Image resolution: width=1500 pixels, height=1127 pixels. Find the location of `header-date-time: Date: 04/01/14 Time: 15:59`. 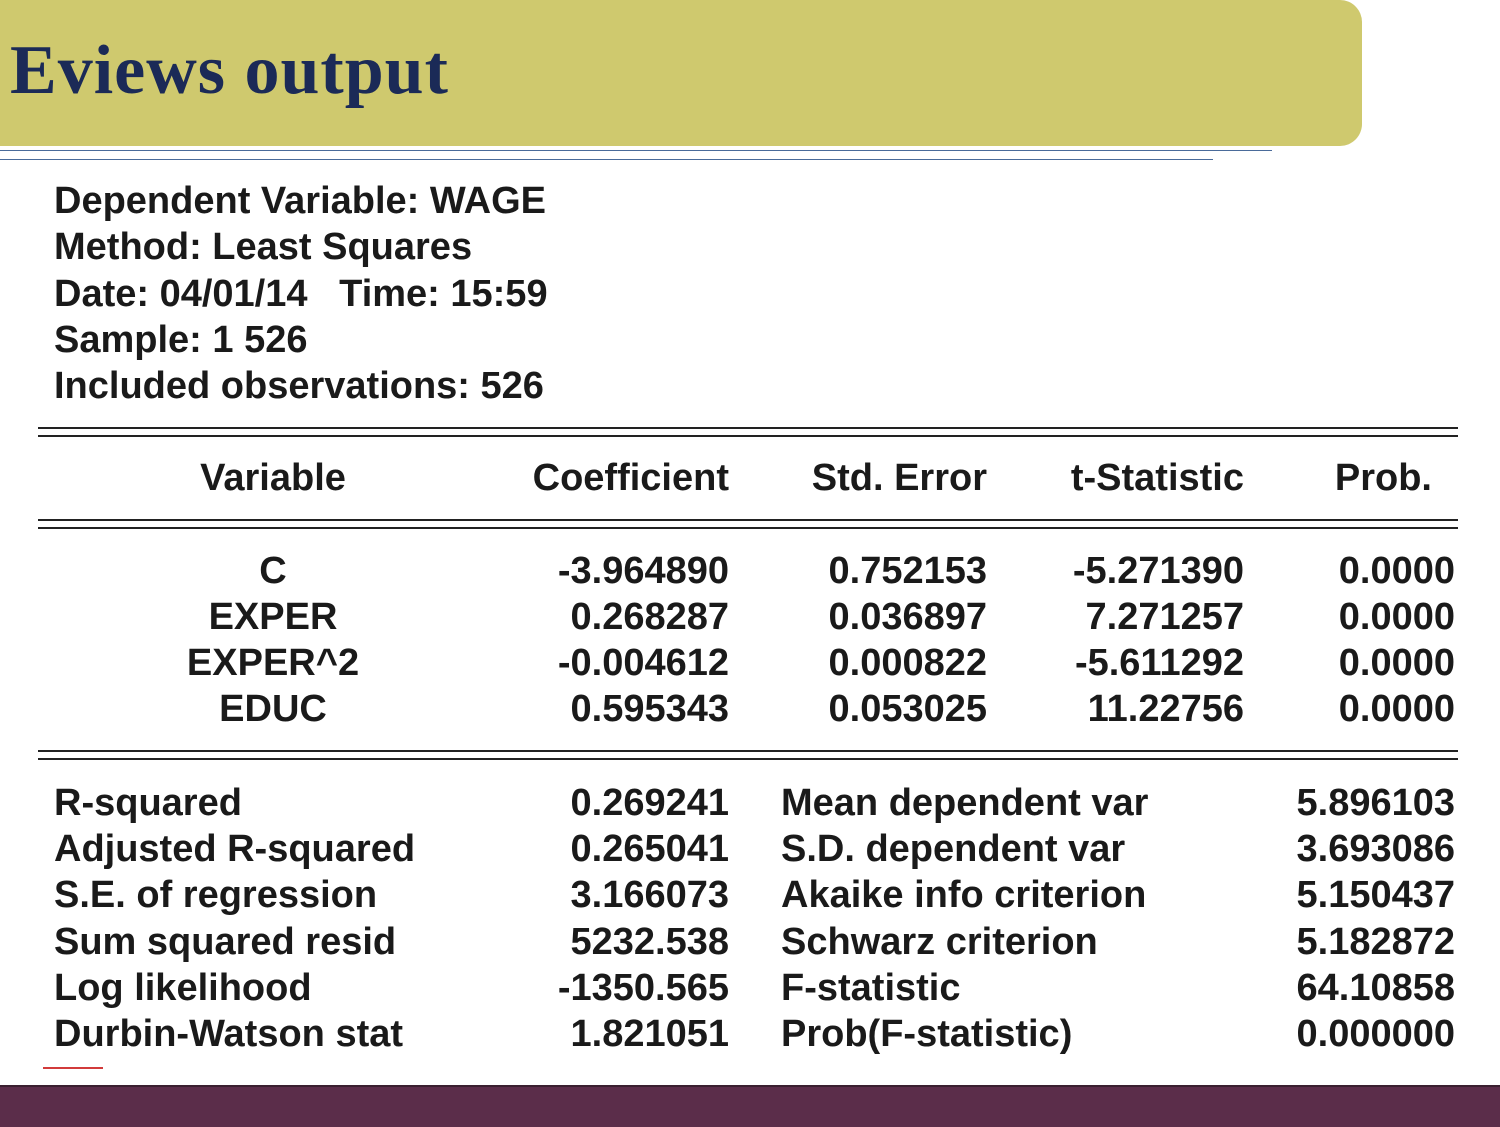

header-date-time: Date: 04/01/14 Time: 15:59 is located at coordinates (301, 294).